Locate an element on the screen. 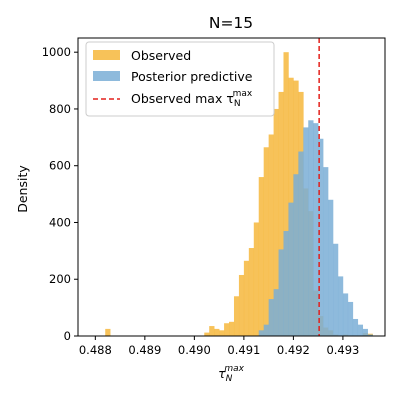 This screenshot has height=400, width=400. y-tick-label: 0 is located at coordinates (67, 336).